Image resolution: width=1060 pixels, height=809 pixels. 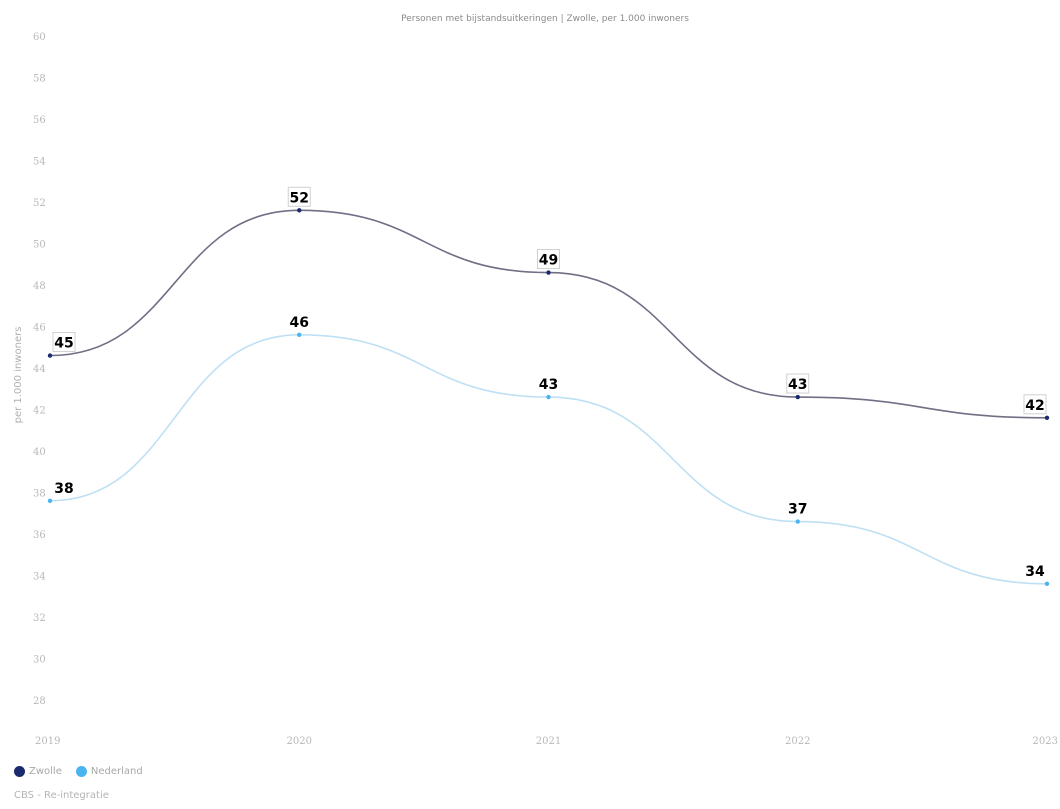 I want to click on data-label-nederland: 46, so click(x=299, y=323).